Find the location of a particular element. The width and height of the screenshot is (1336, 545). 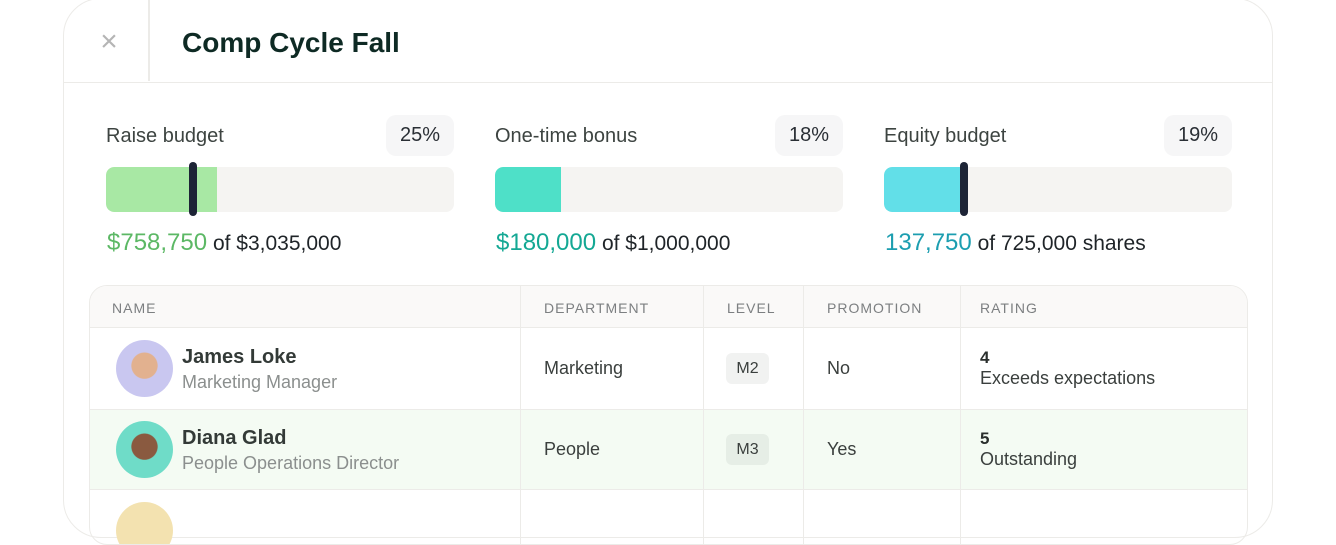

column-header-rating: RATING is located at coordinates (1009, 308).